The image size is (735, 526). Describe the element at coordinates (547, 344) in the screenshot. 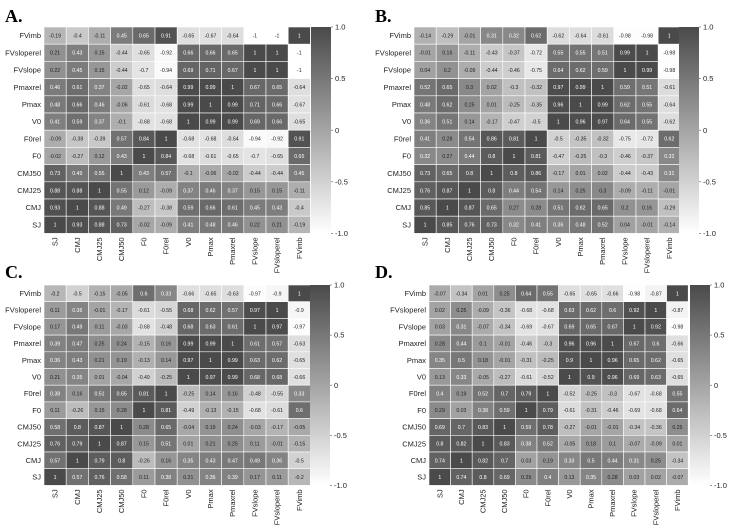

I see `cell-value-label: -0.3` at that location.